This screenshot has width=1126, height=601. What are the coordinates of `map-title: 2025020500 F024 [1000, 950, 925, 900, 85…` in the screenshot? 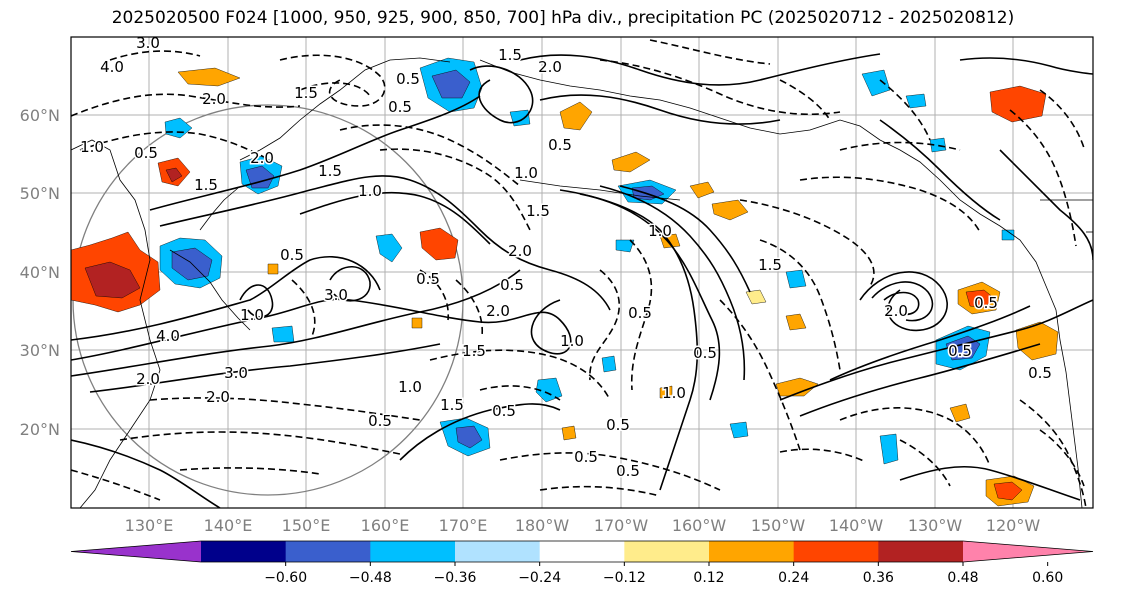 It's located at (563, 18).